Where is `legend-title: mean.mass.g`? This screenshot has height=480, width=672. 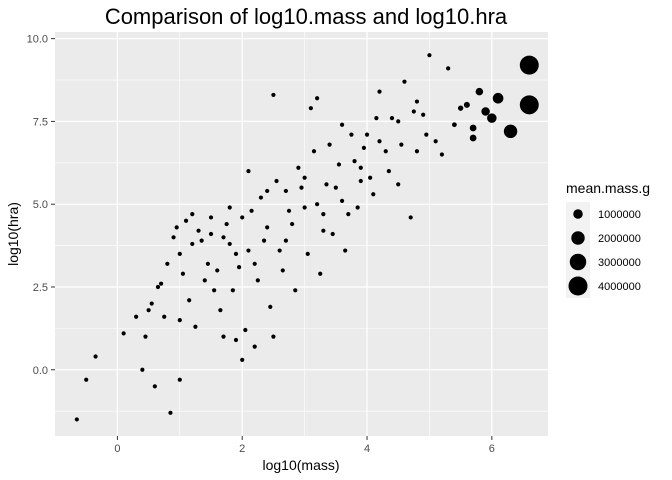
legend-title: mean.mass.g is located at coordinates (608, 188).